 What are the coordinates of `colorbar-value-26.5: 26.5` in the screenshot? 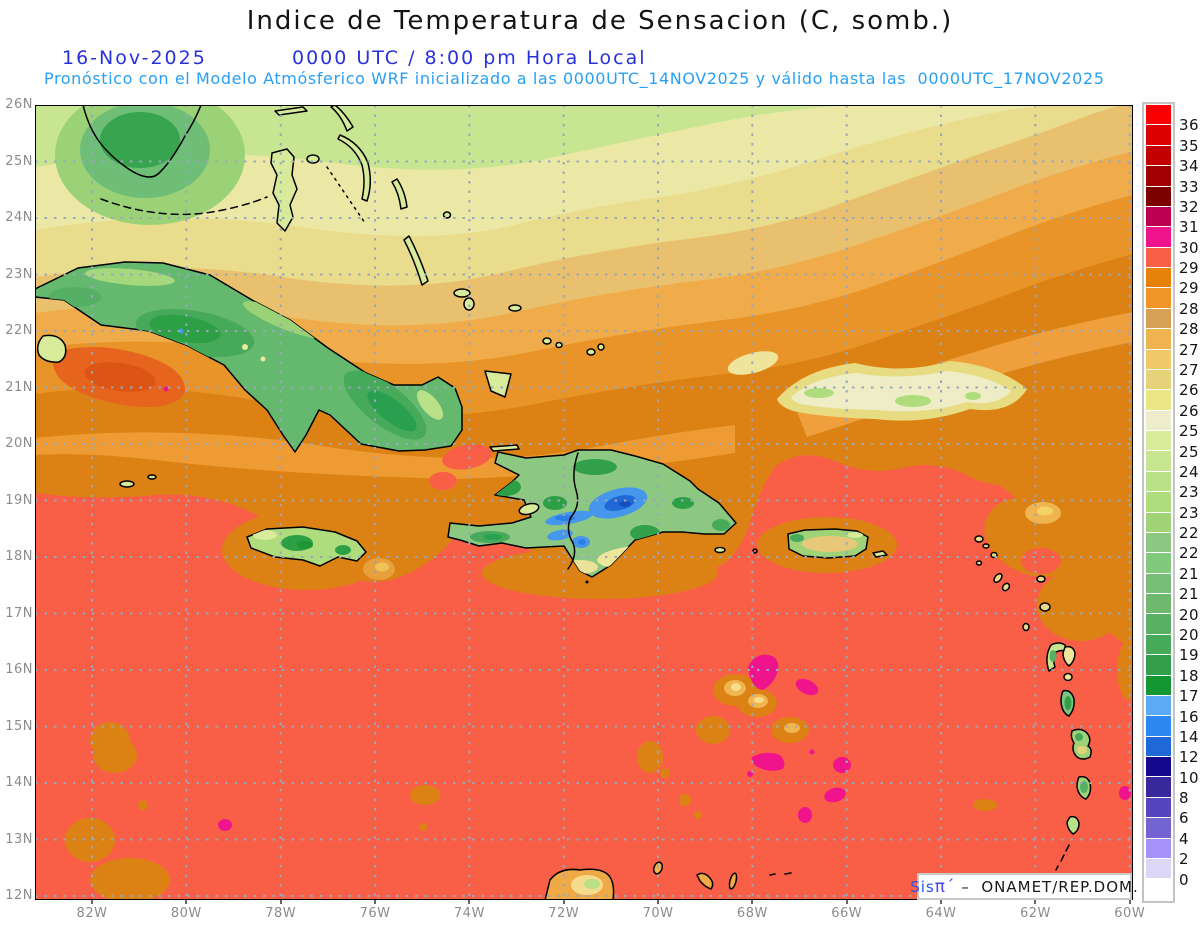 It's located at (1189, 390).